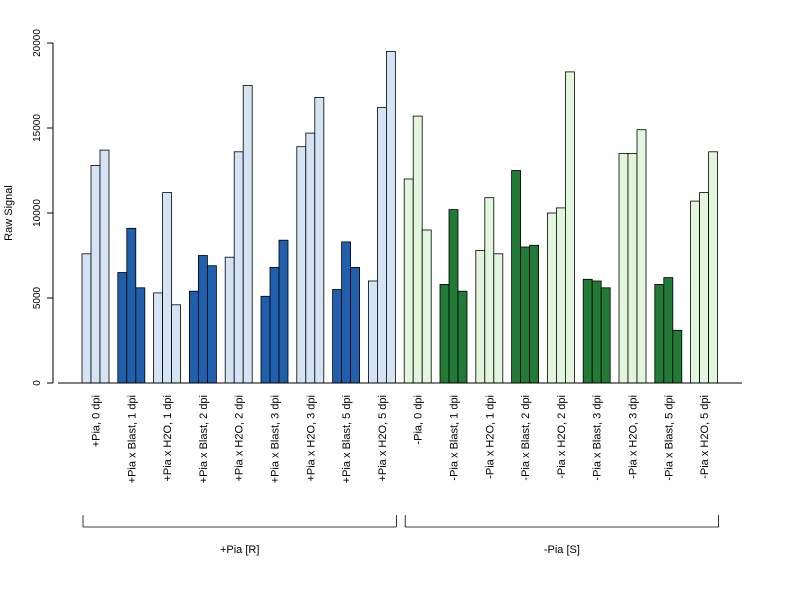 The height and width of the screenshot is (600, 800). Describe the element at coordinates (562, 550) in the screenshot. I see `group-label: -Pia [S]` at that location.